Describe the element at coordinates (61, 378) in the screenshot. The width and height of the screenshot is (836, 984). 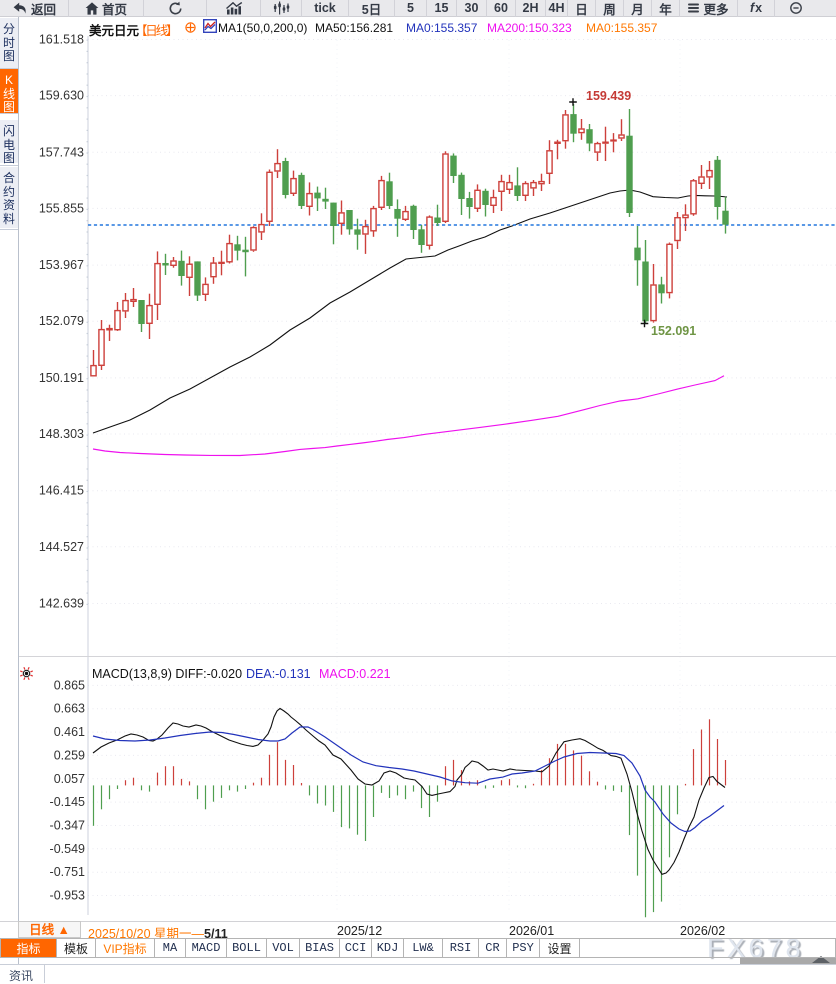
I see `svg-text: 150.191` at that location.